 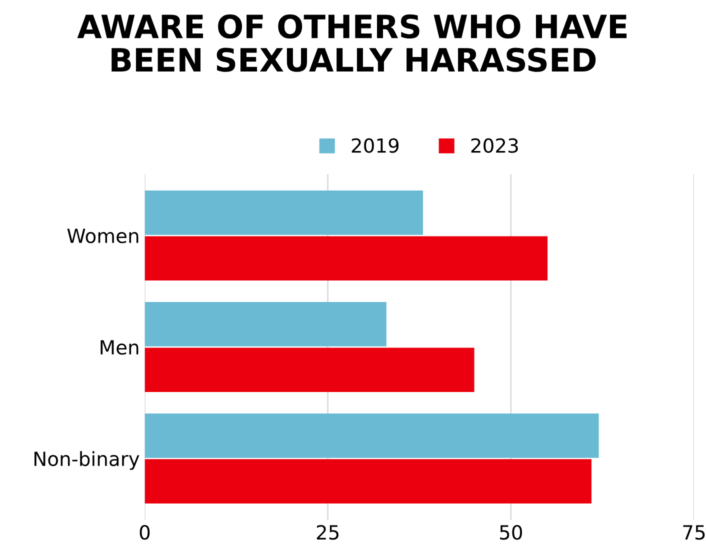 I want to click on x-tick-label: 25, so click(x=327, y=532).